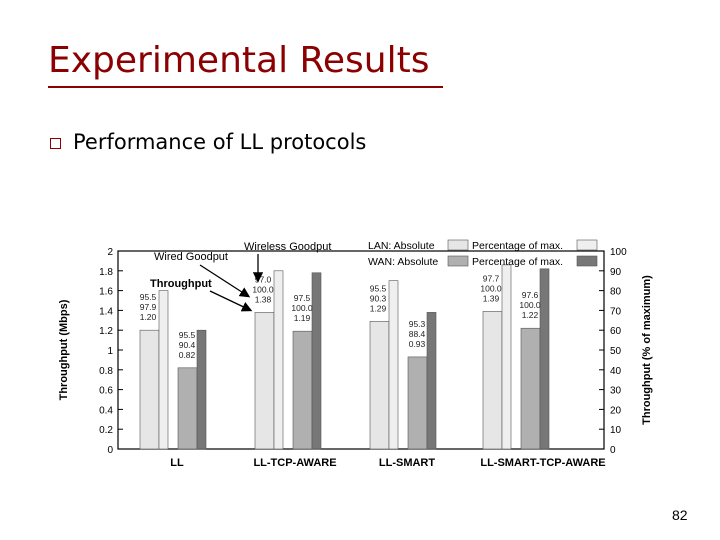  I want to click on right-tick-label: 60, so click(616, 331).